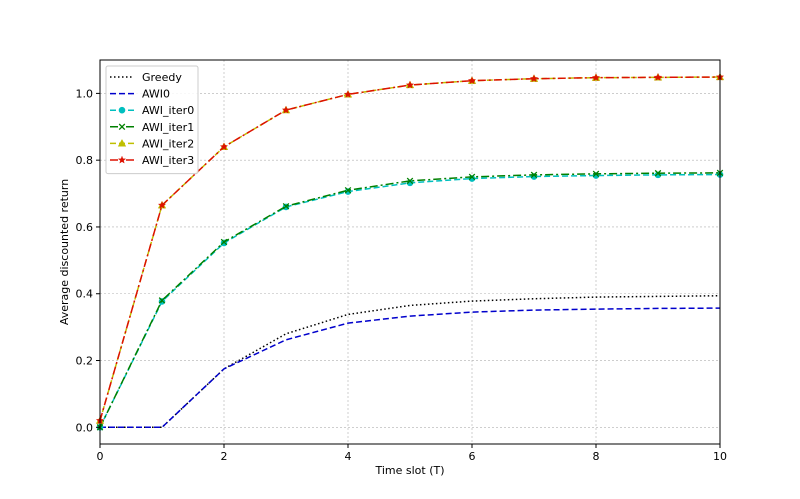  I want to click on x-tick-label: 8, so click(596, 456).